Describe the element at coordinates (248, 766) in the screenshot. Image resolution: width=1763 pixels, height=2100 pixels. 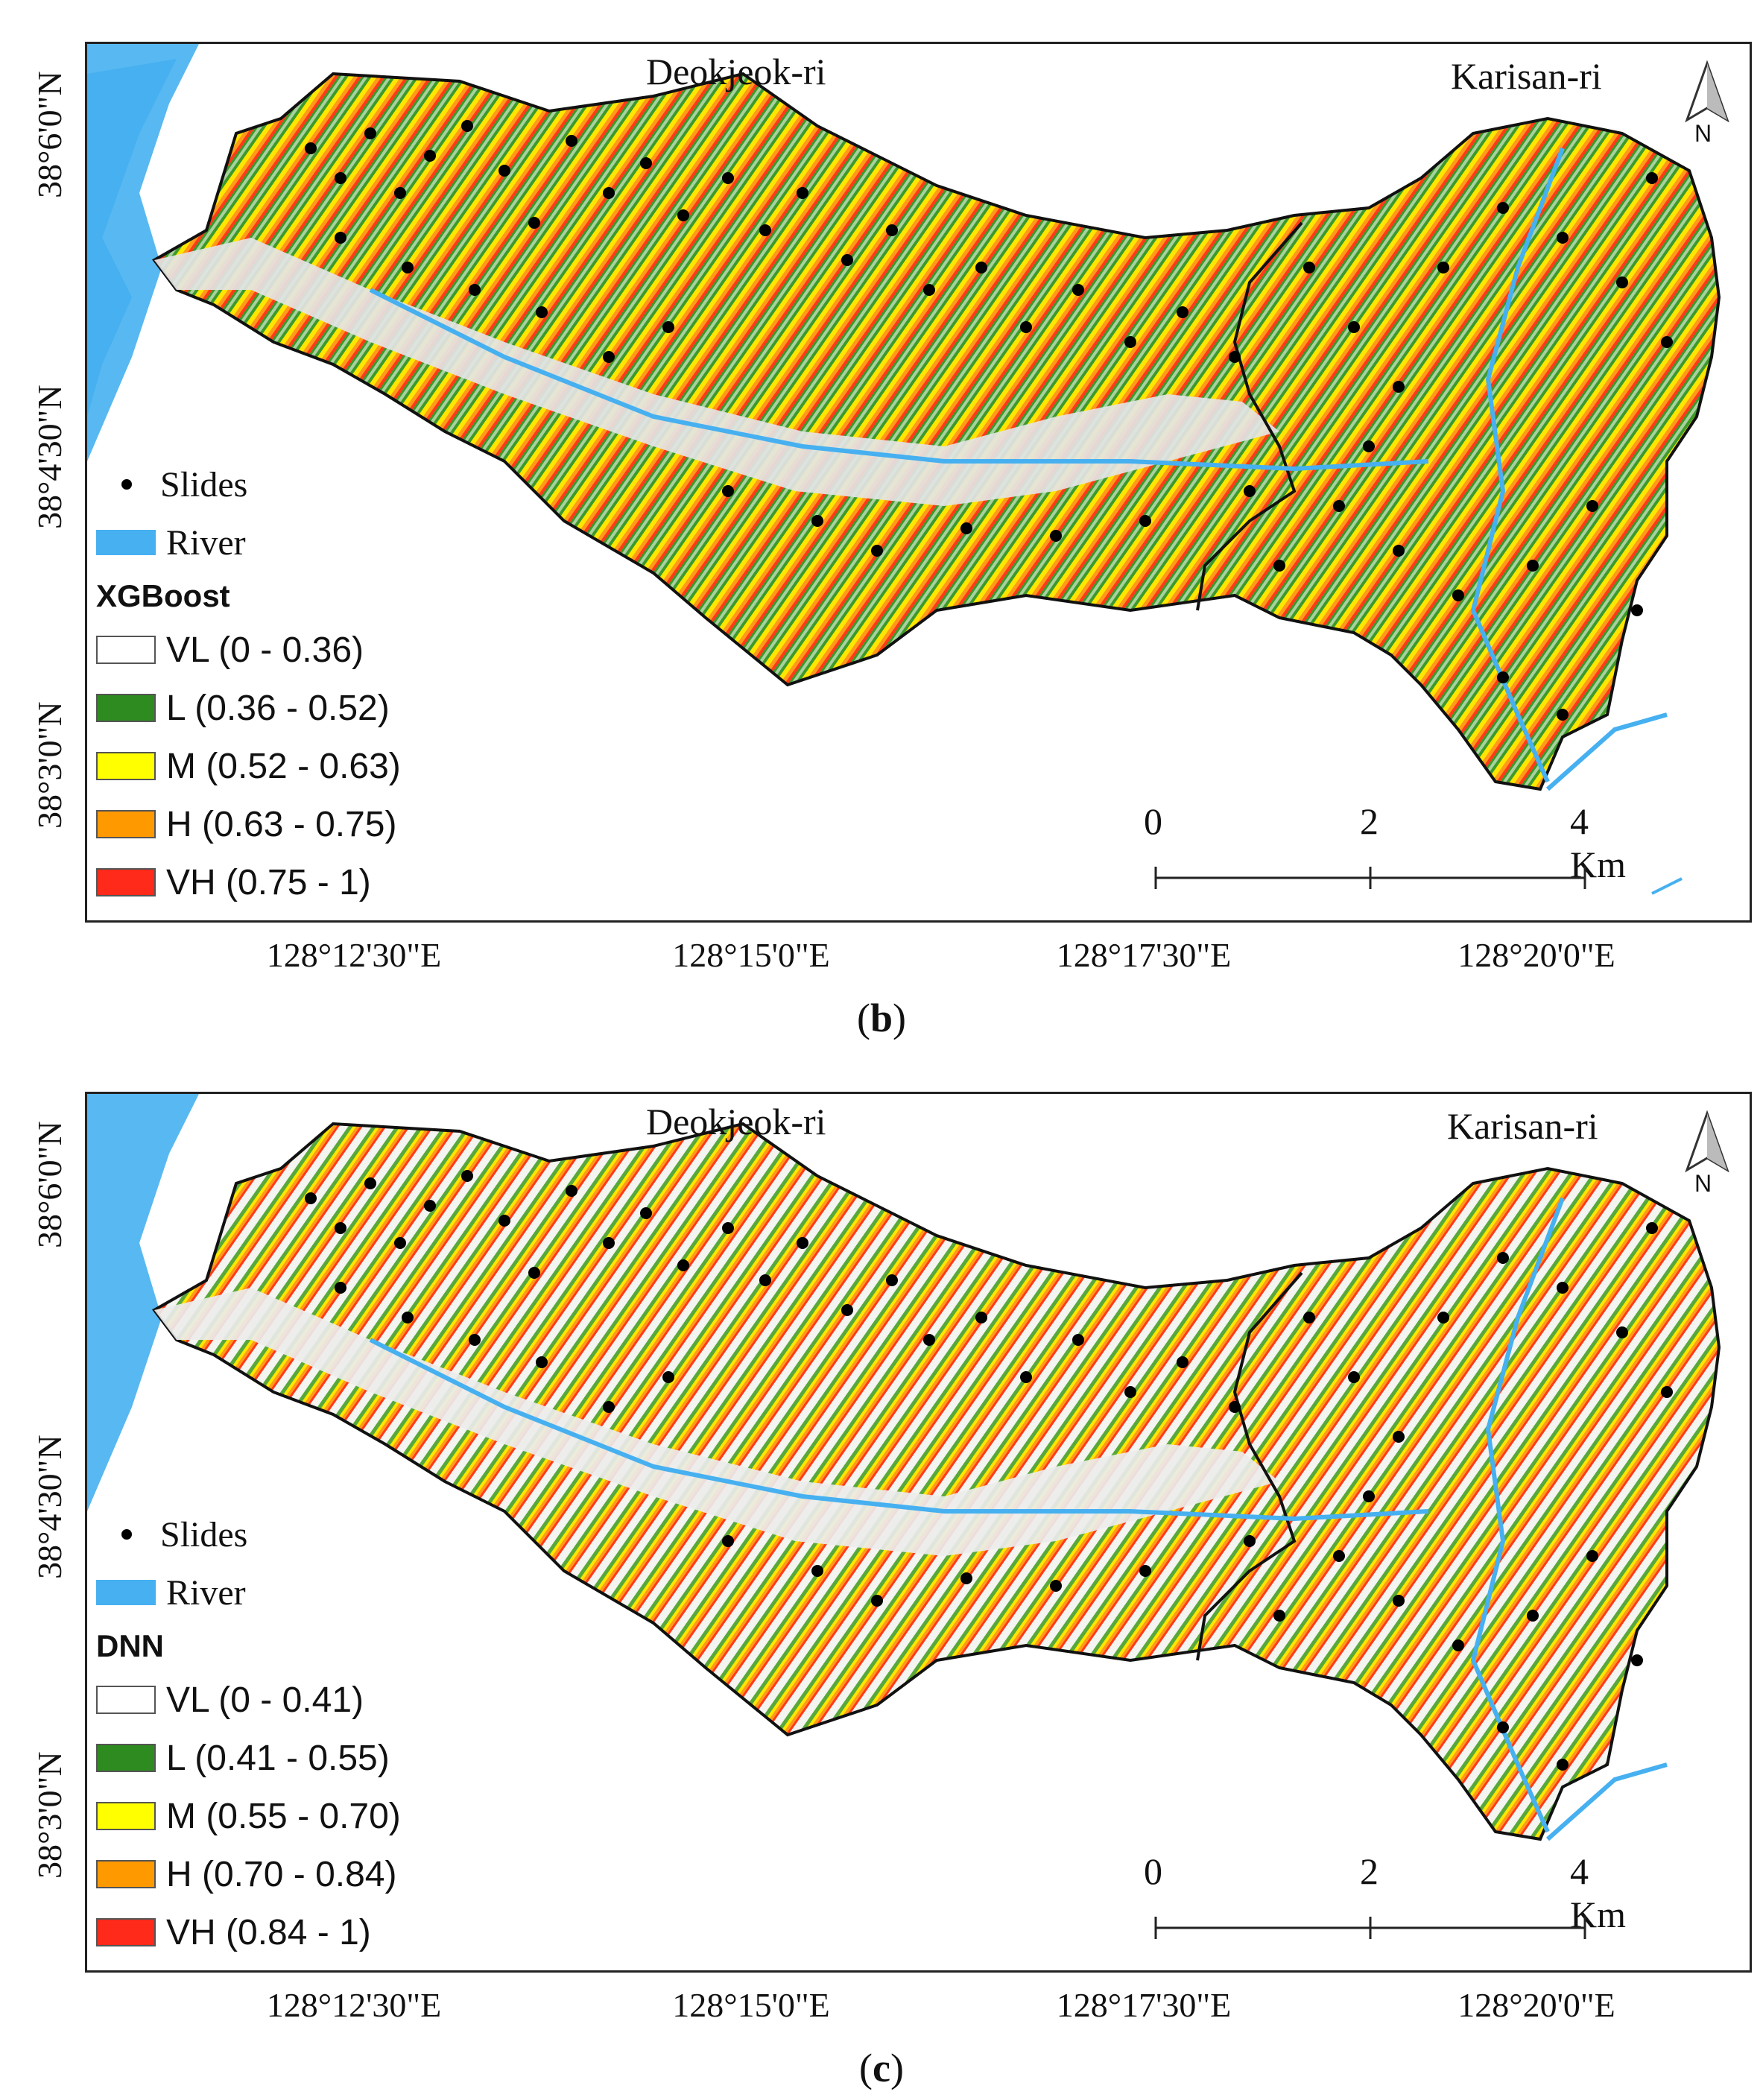
I see `legend-class: M (0.52 - 0.63)` at that location.